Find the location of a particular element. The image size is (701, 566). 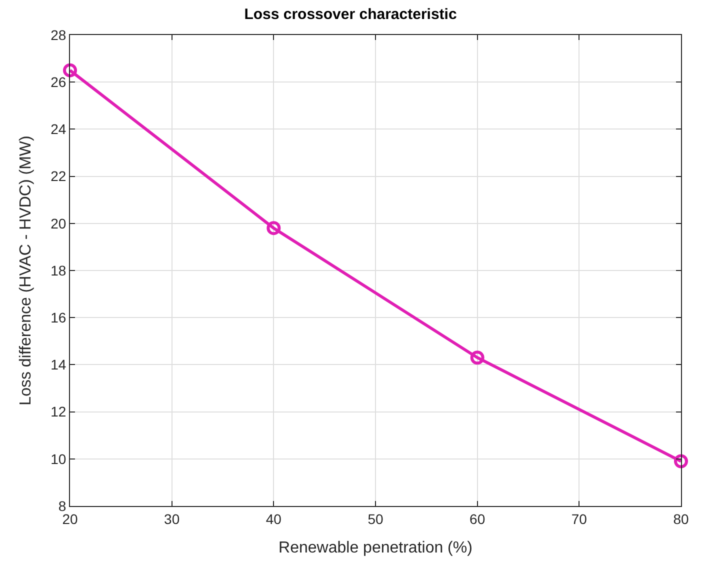

y-tick-label: 10 is located at coordinates (58, 458).